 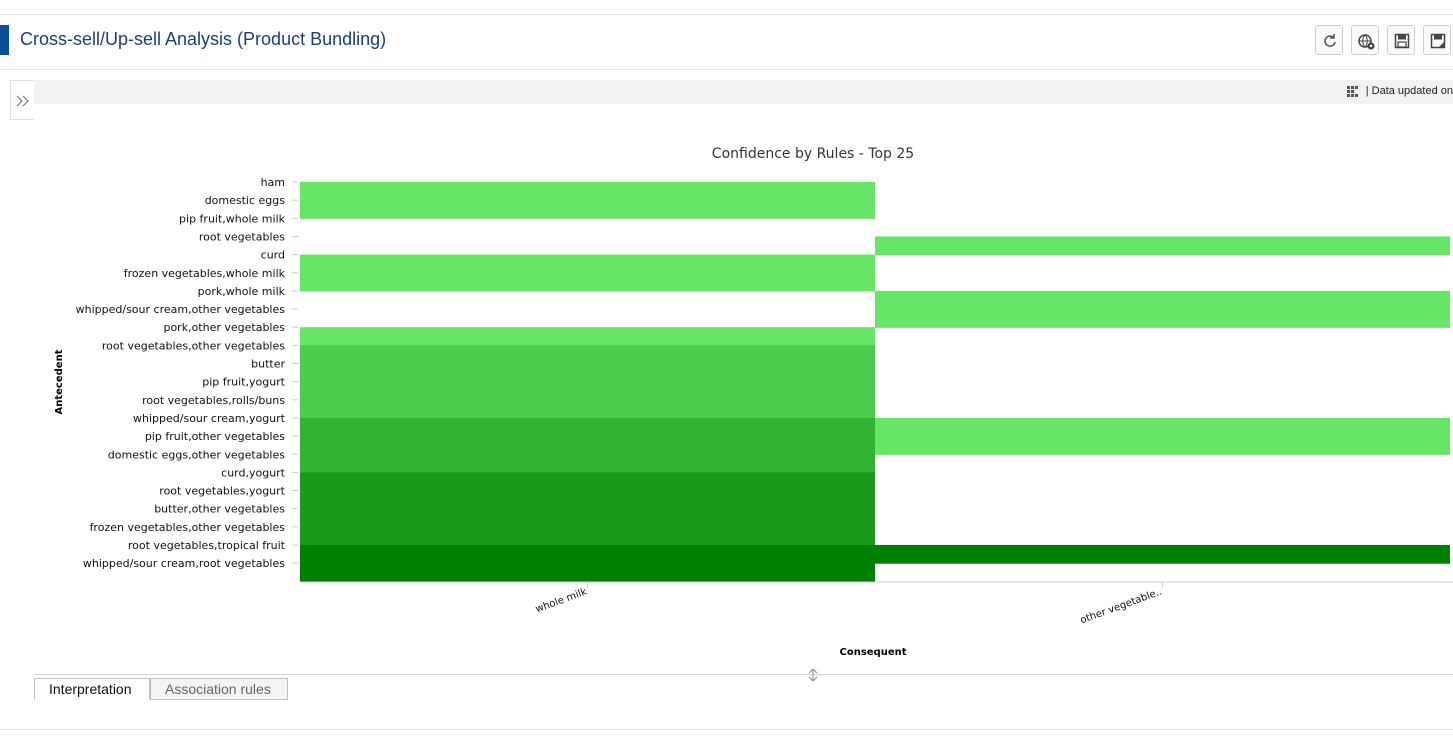 What do you see at coordinates (92, 689) in the screenshot?
I see `tab-interpretation: Interpretation` at bounding box center [92, 689].